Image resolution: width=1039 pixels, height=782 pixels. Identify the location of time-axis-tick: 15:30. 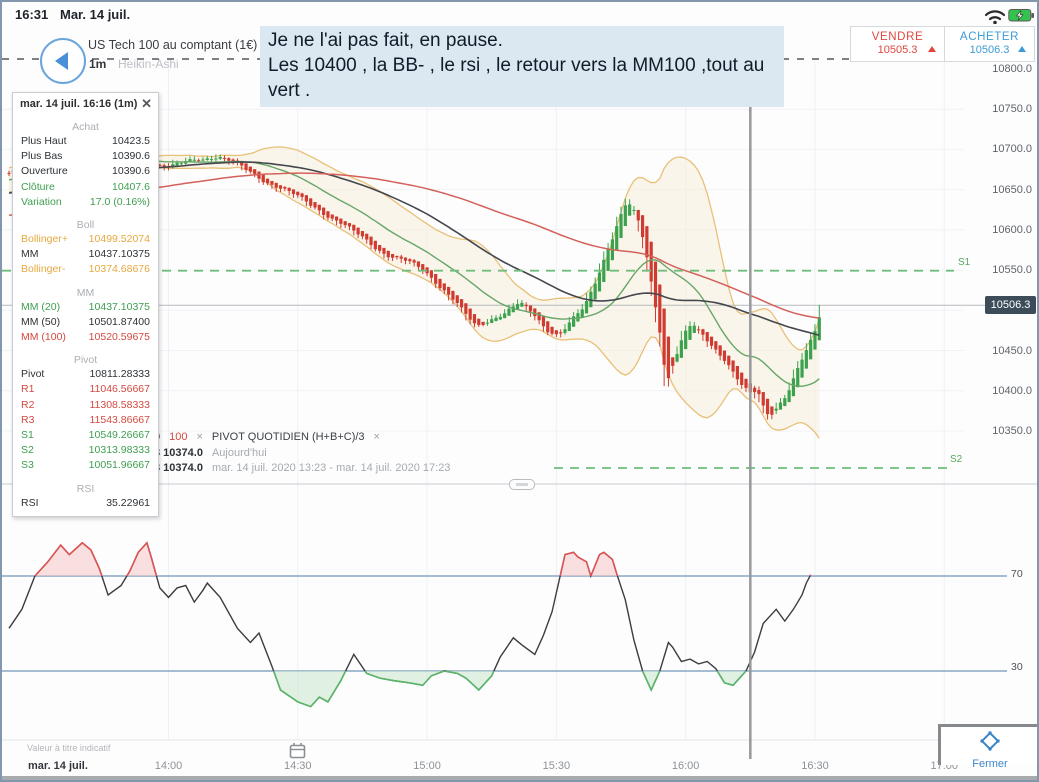
(556, 766).